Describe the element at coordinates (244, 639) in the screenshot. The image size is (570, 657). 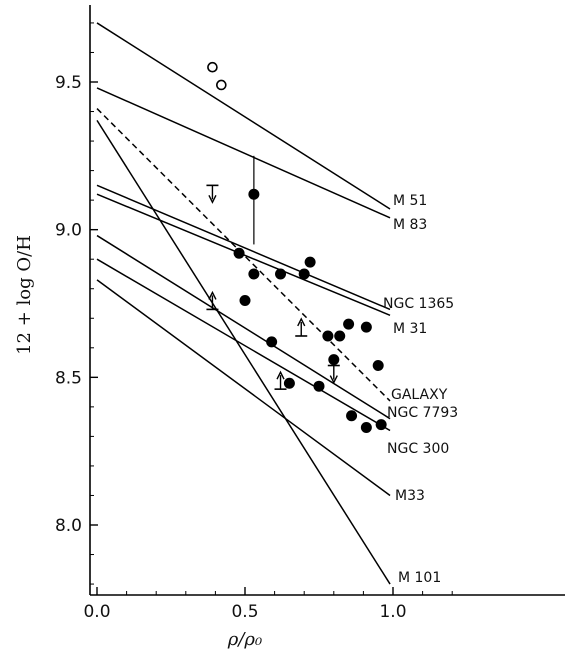
I see `x-axis-title: ρ/ρ₀` at that location.